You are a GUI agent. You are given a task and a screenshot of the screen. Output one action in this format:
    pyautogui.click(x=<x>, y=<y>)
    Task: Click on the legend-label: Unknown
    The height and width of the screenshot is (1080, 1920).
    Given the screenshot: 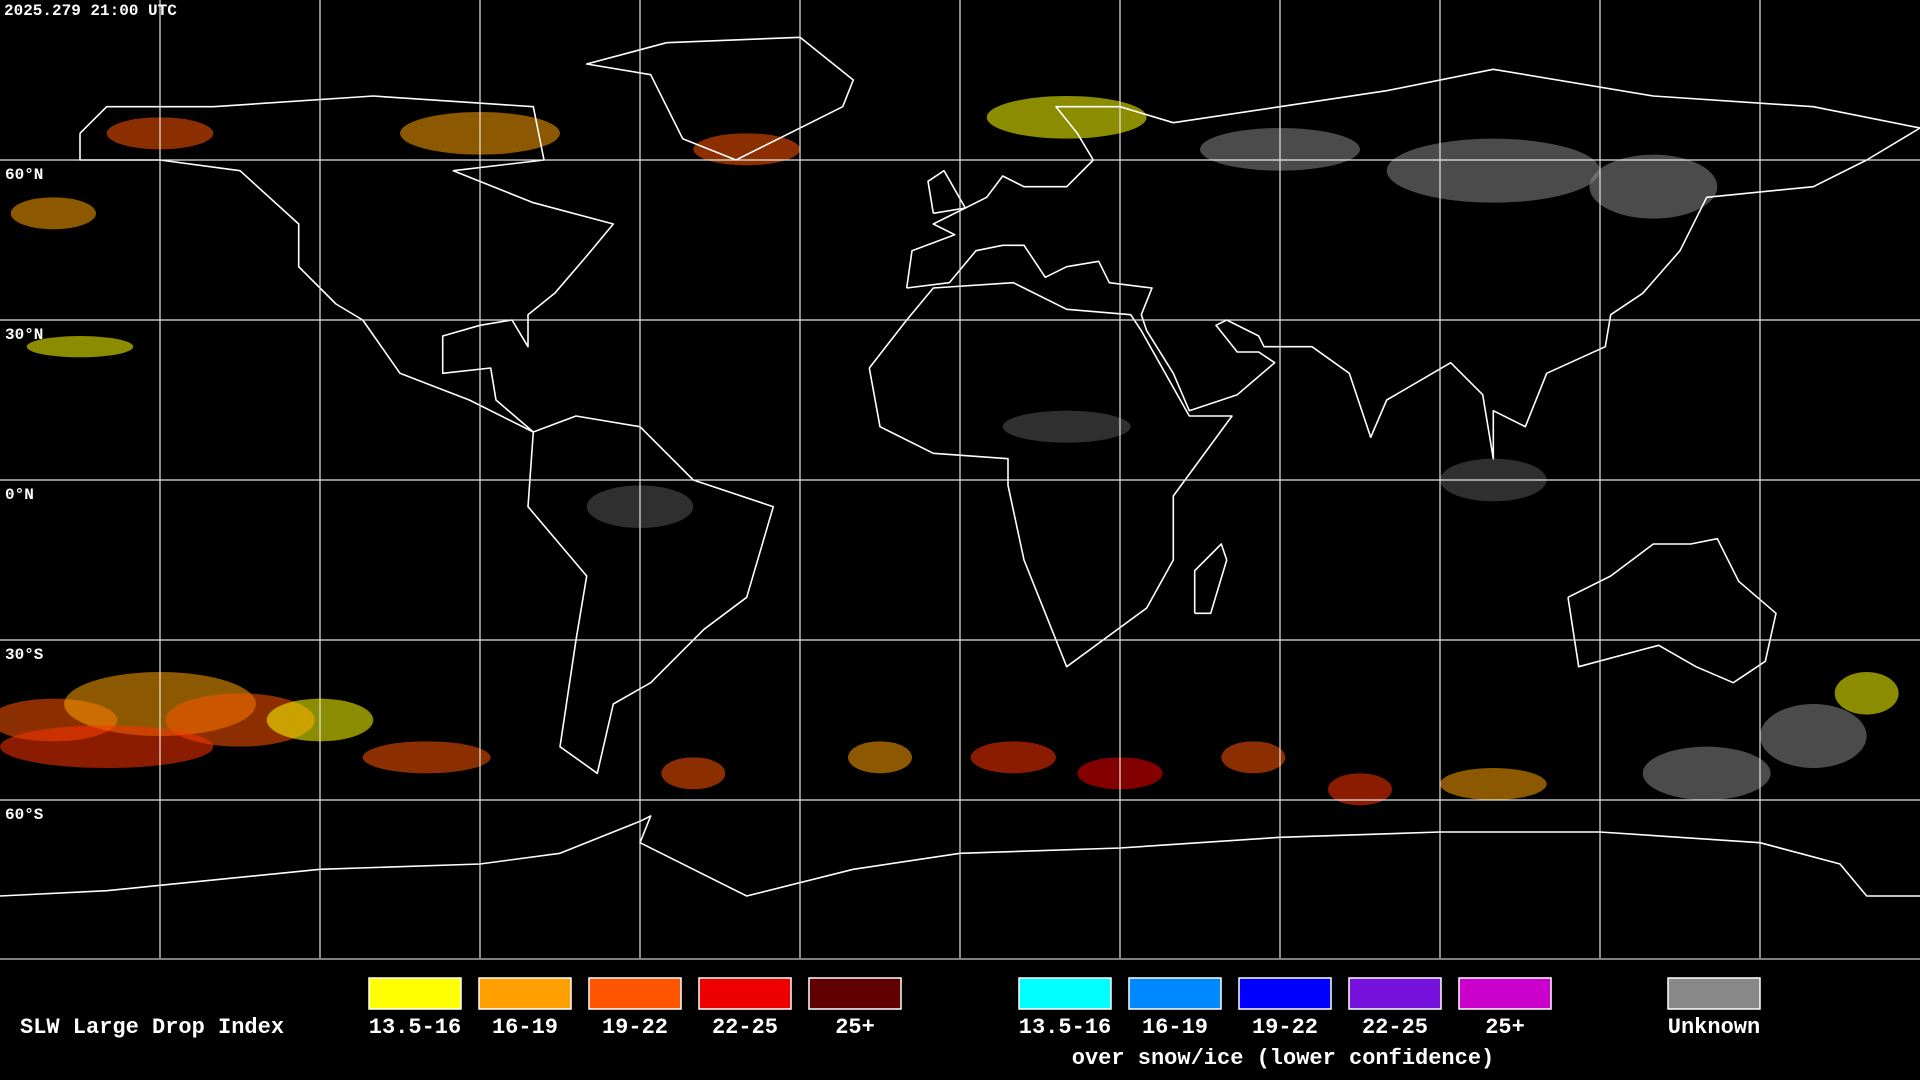 What is the action you would take?
    pyautogui.click(x=1714, y=1027)
    